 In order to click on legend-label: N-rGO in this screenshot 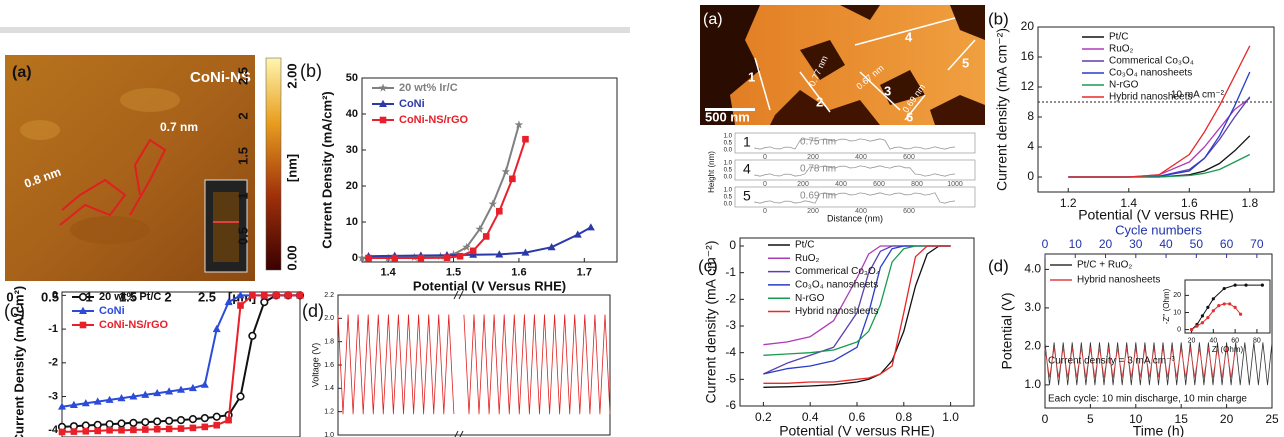, I will do `click(1124, 85)`.